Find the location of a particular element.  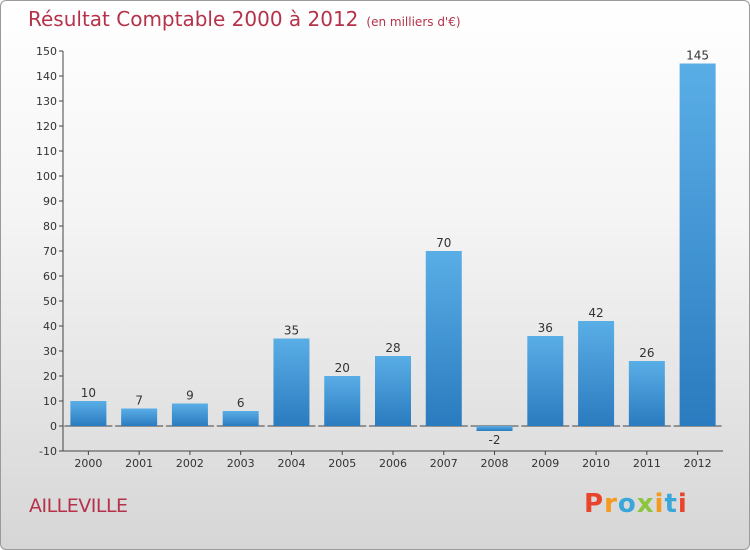

logo-letter: r is located at coordinates (611, 504).